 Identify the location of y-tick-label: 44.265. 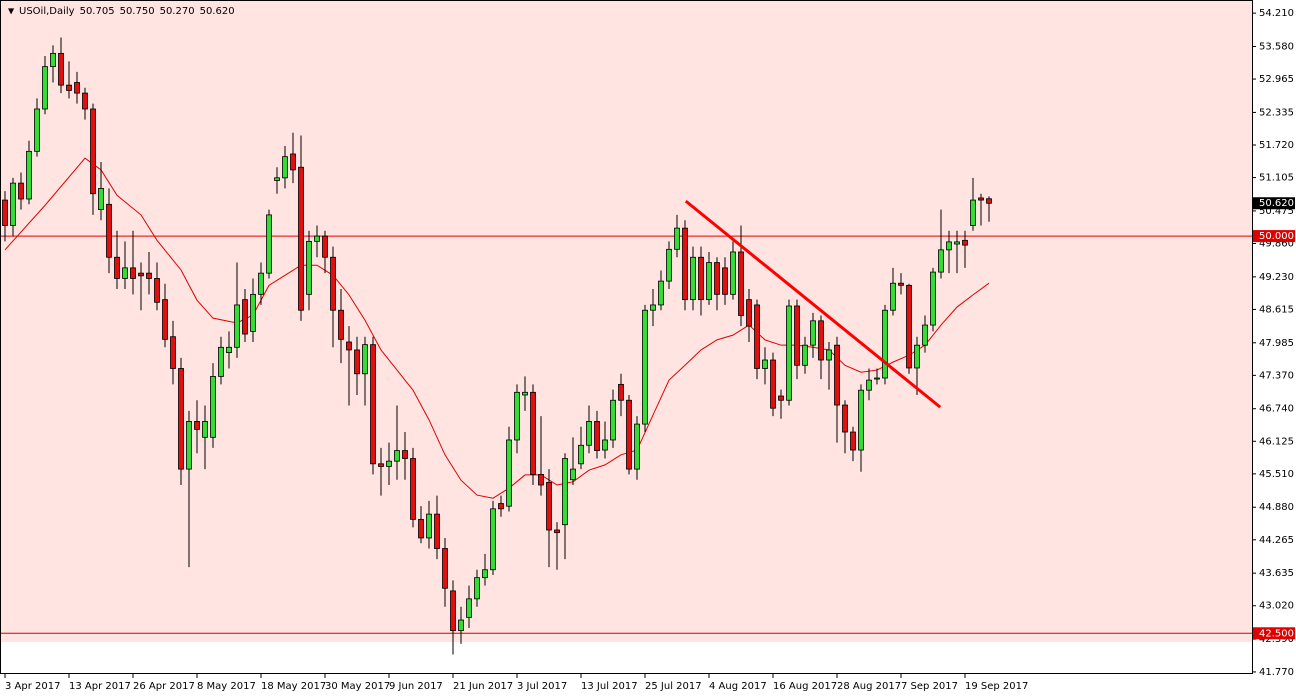
(1276, 540).